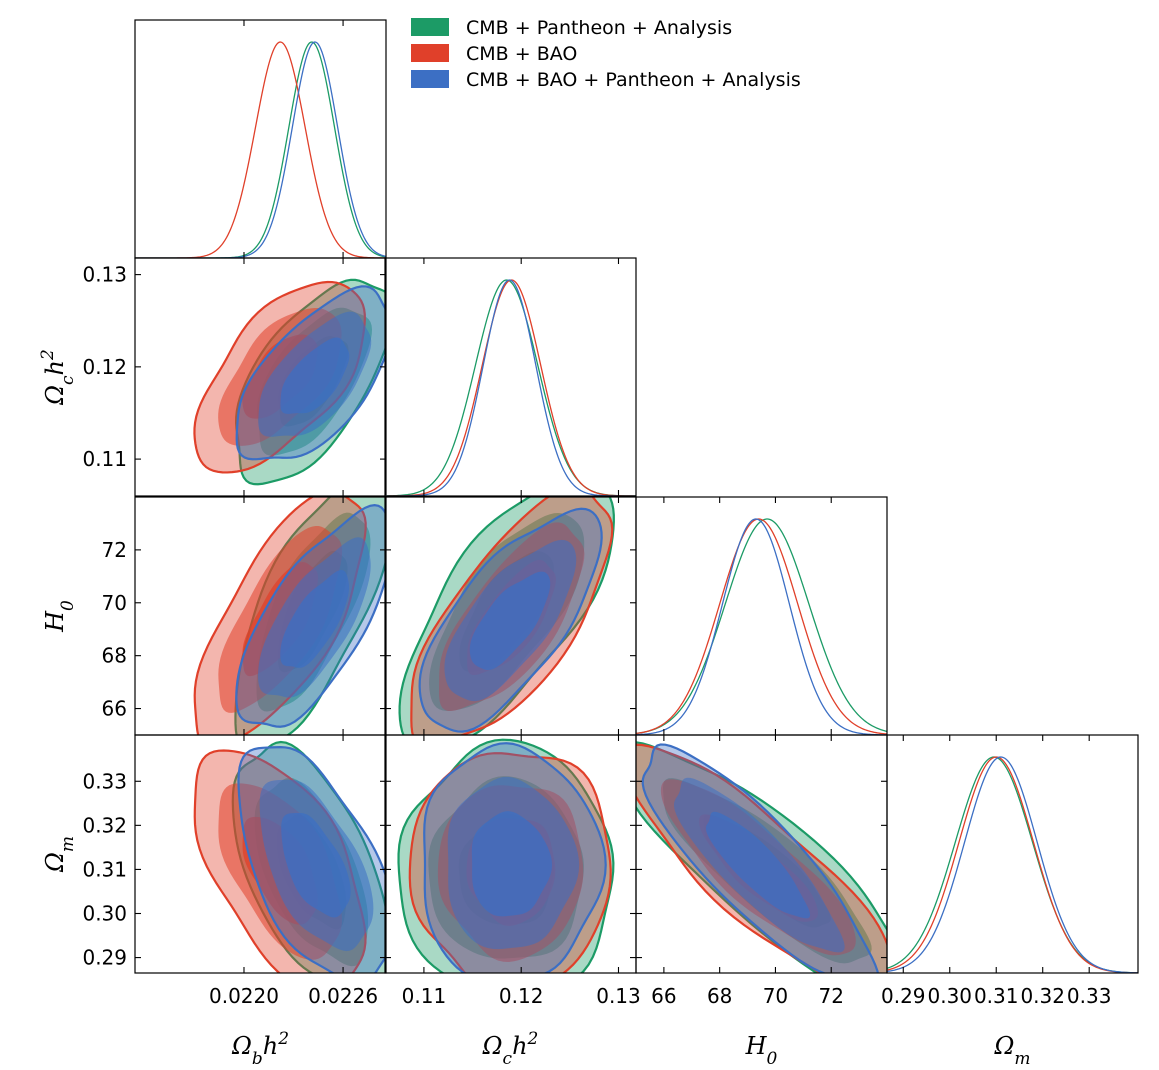  What do you see at coordinates (114, 603) in the screenshot?
I see `y-tick-label-H0: 70` at bounding box center [114, 603].